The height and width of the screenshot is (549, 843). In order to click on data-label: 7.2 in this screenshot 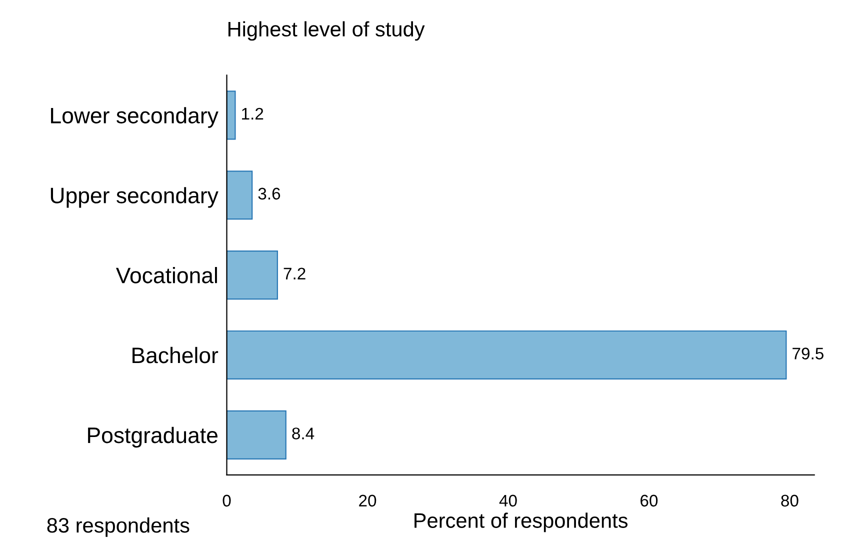, I will do `click(295, 274)`.